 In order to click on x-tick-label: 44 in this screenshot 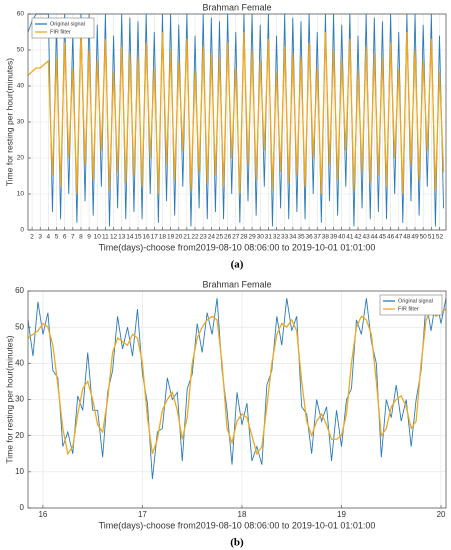, I will do `click(375, 237)`.